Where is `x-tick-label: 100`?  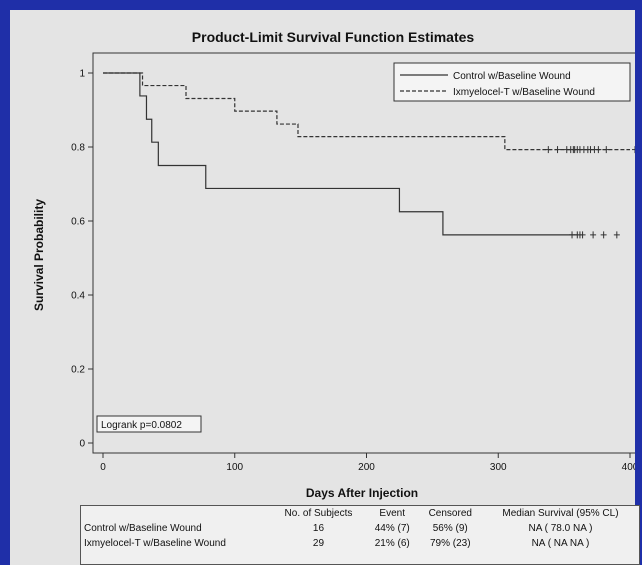
x-tick-label: 100 is located at coordinates (234, 467).